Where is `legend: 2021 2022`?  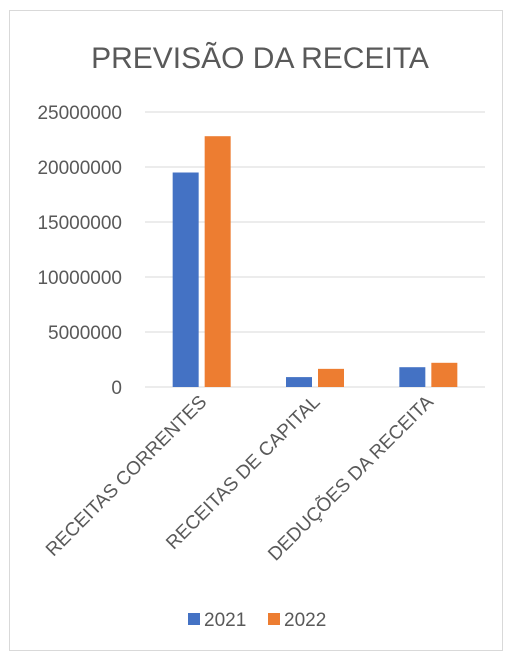
legend: 2021 2022 is located at coordinates (257, 620).